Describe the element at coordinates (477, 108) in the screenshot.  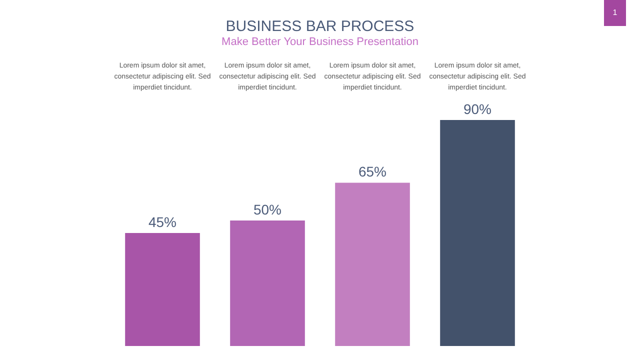
I see `data-label: 90%` at that location.